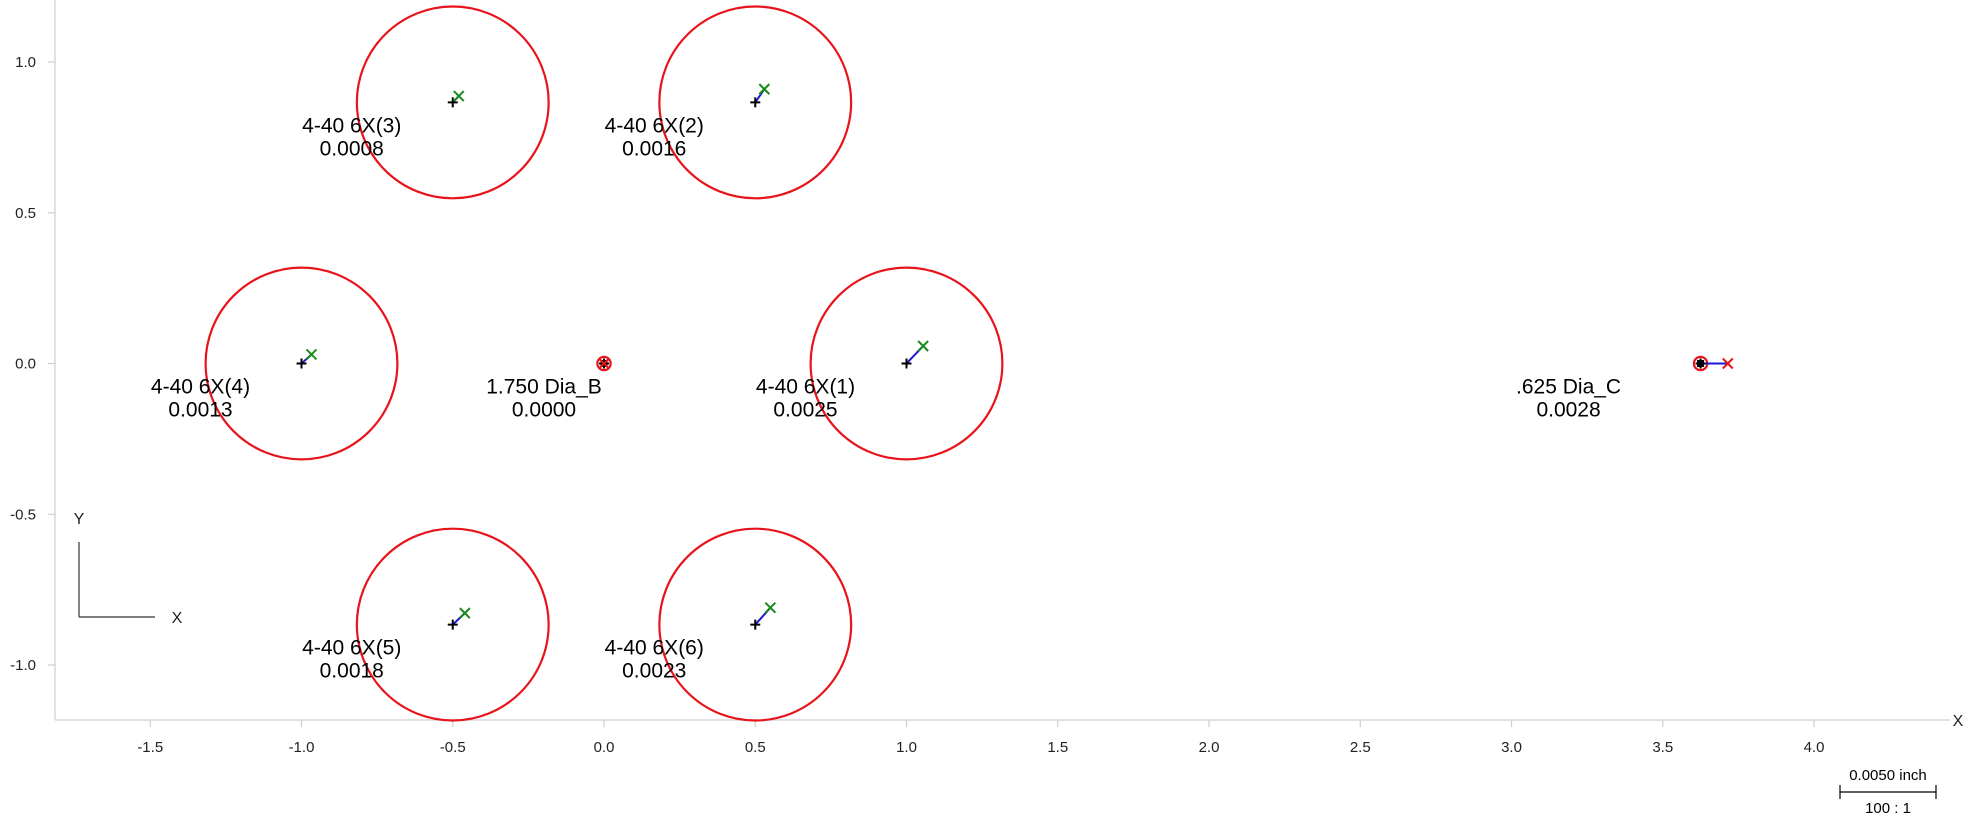 This screenshot has height=819, width=1982. Describe the element at coordinates (1662, 747) in the screenshot. I see `x-tick-label: 3.5` at that location.